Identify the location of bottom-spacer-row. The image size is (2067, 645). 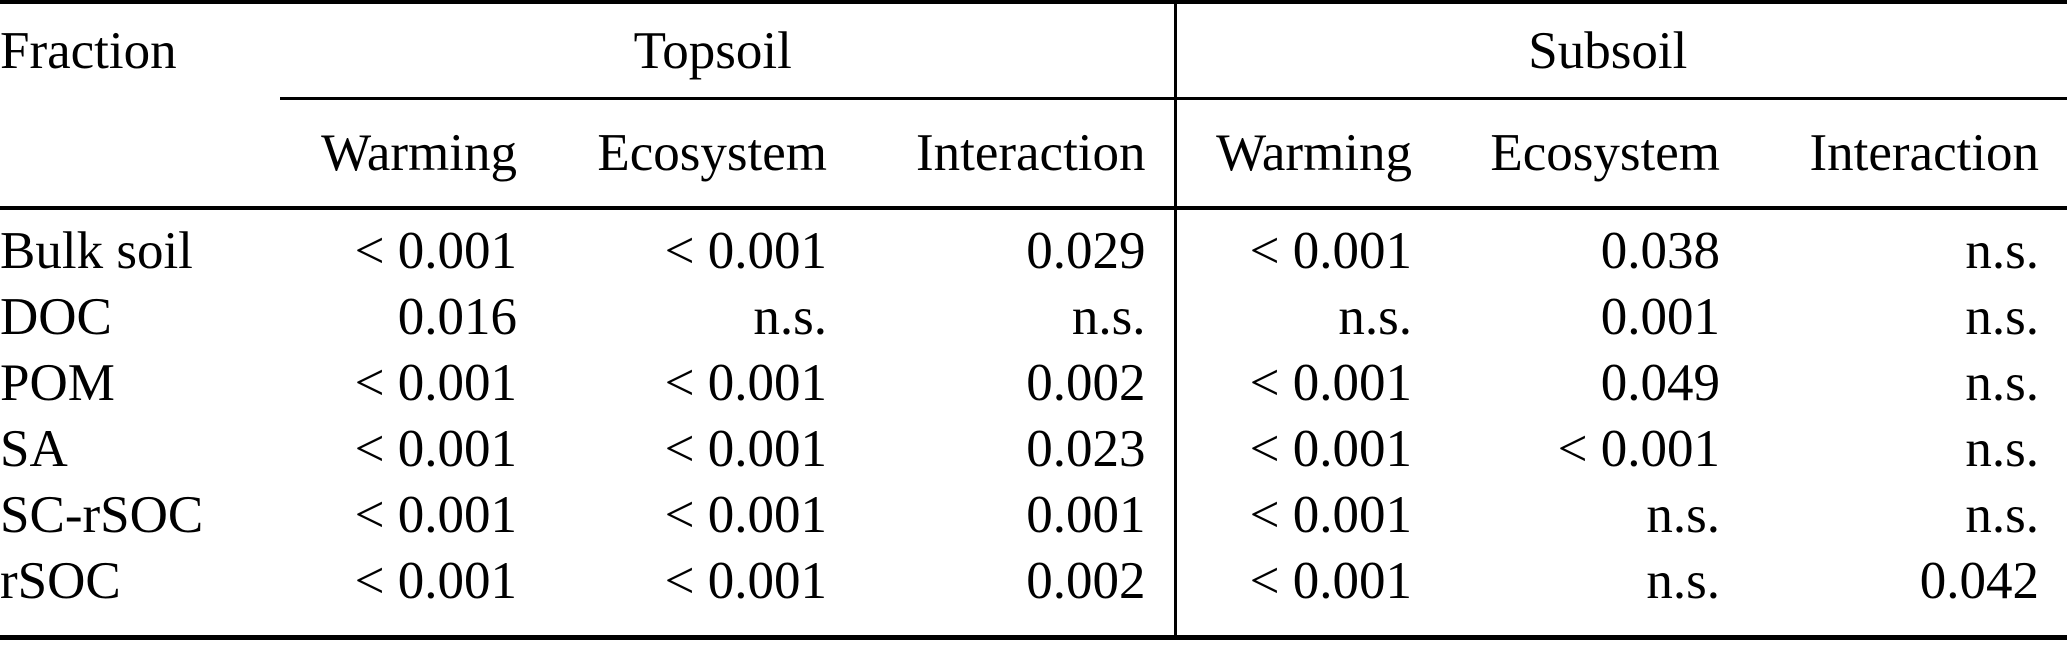
(1033, 627).